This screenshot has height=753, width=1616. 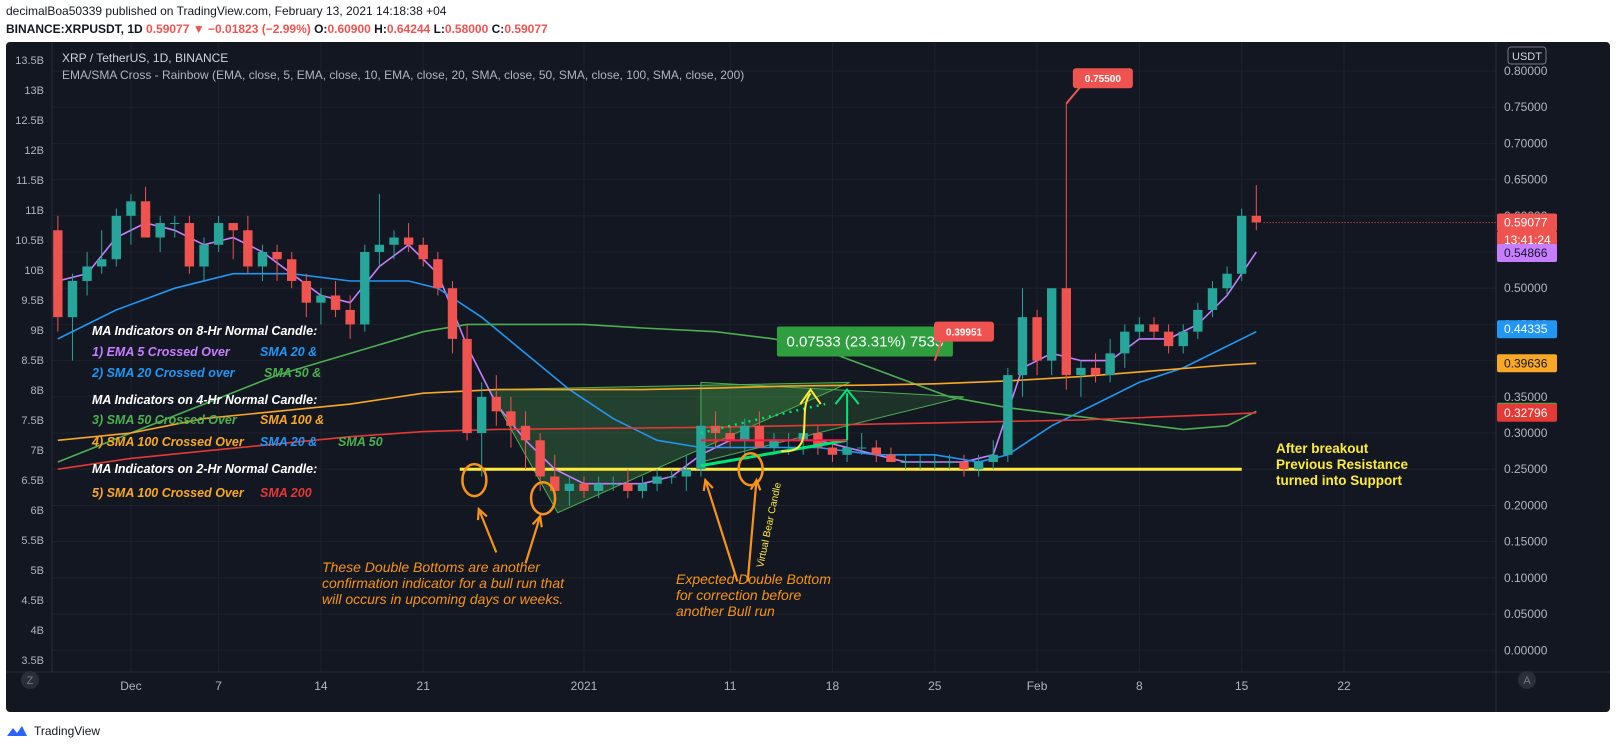 What do you see at coordinates (29, 241) in the screenshot?
I see `volume-tick-label: 10.5B` at bounding box center [29, 241].